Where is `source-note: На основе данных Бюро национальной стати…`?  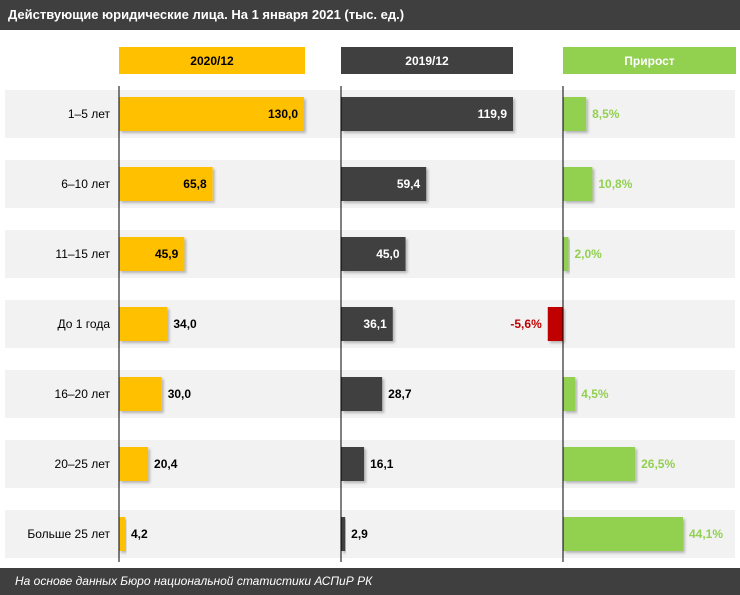
source-note: На основе данных Бюро национальной стати… is located at coordinates (194, 581).